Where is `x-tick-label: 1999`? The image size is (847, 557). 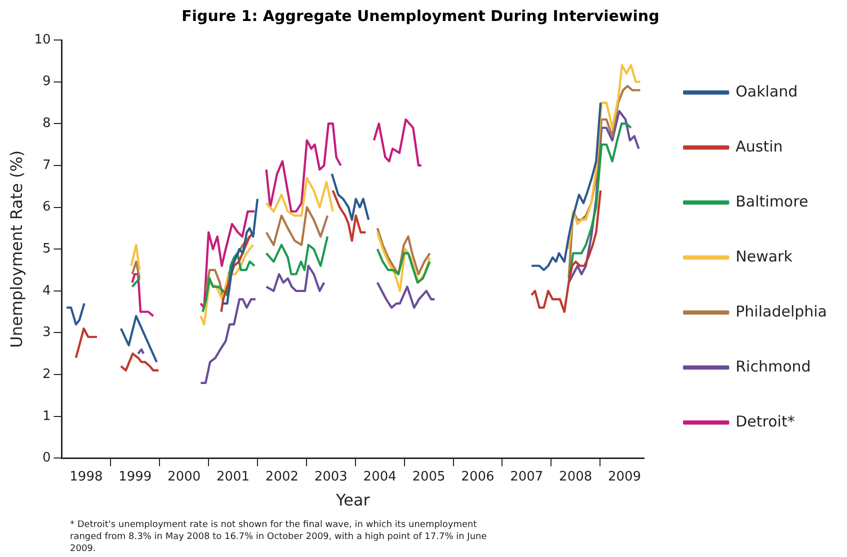
x-tick-label: 1999 is located at coordinates (135, 476).